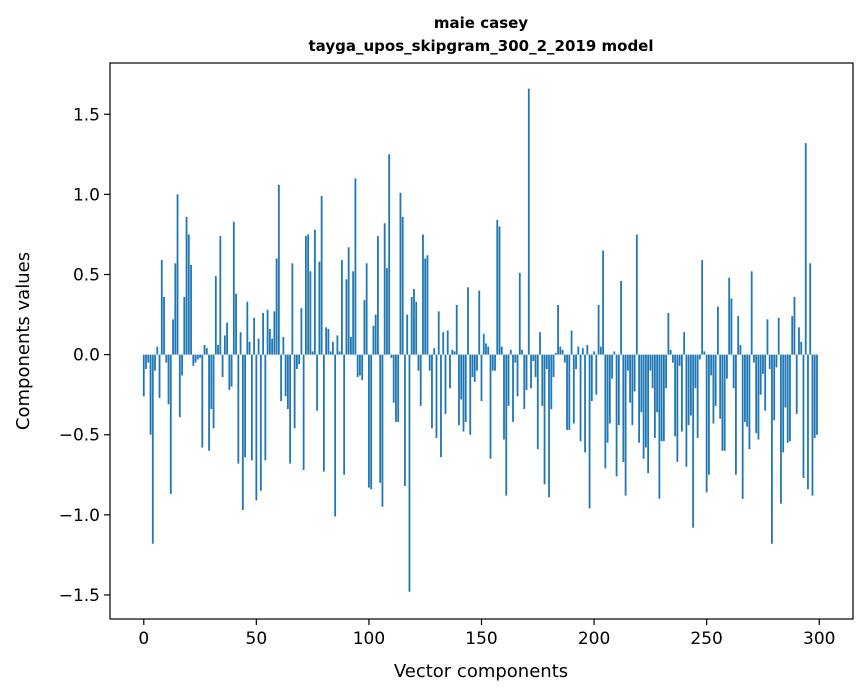 The width and height of the screenshot is (867, 696). I want to click on y-tick-label: −0.5, so click(79, 436).